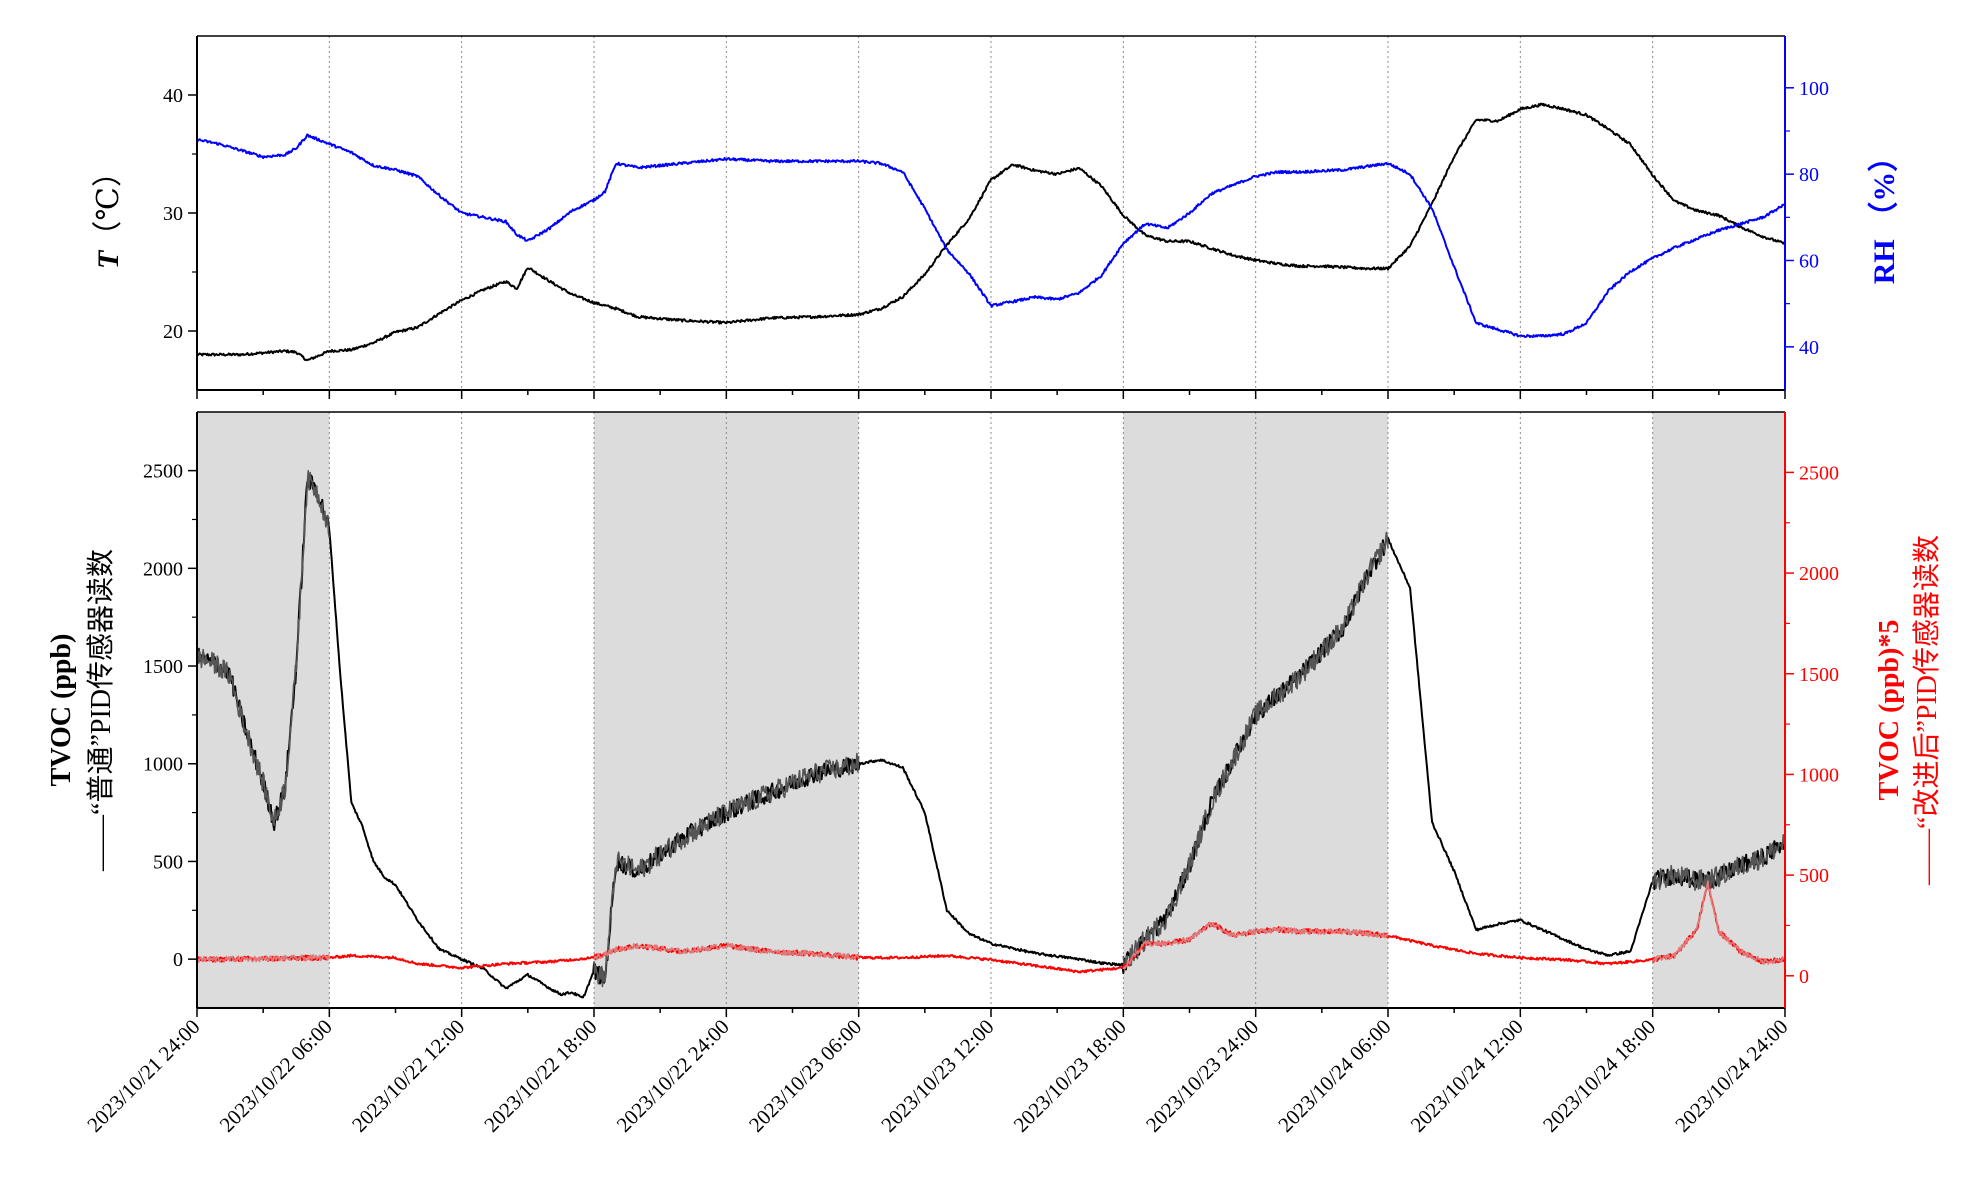 This screenshot has height=1181, width=1969. I want to click on y-right-tick-label-1-0: 0, so click(1804, 977).